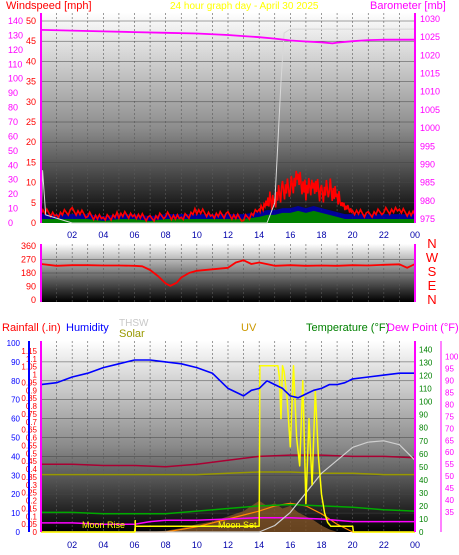 The width and height of the screenshot is (459, 555). What do you see at coordinates (423, 454) in the screenshot?
I see `temperature-tick-label: 60` at bounding box center [423, 454].